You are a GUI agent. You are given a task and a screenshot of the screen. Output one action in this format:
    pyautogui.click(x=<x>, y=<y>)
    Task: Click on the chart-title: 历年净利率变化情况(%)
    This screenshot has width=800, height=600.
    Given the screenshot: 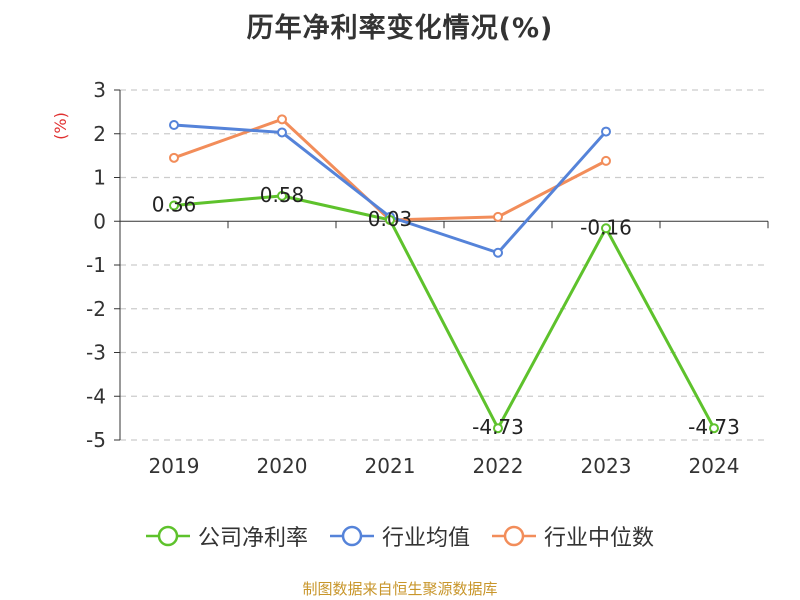 What is the action you would take?
    pyautogui.click(x=400, y=28)
    